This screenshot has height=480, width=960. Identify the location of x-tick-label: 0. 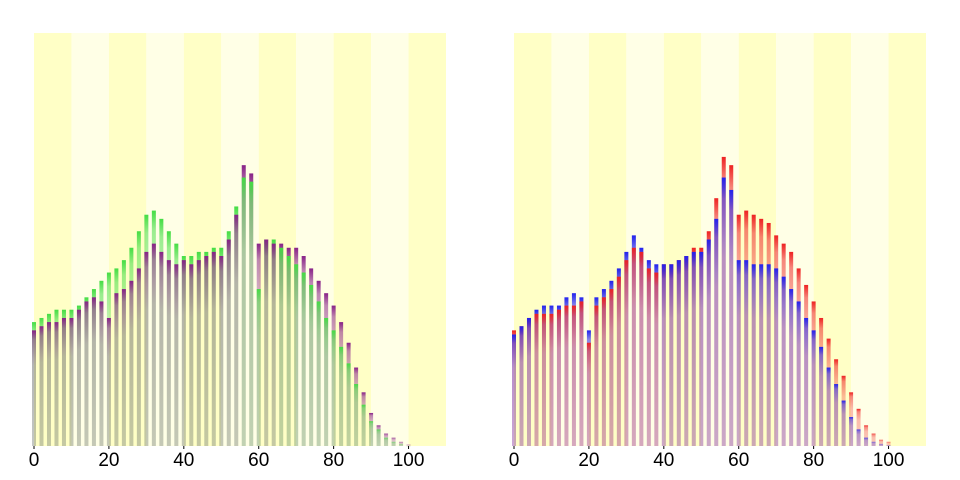
(34, 460).